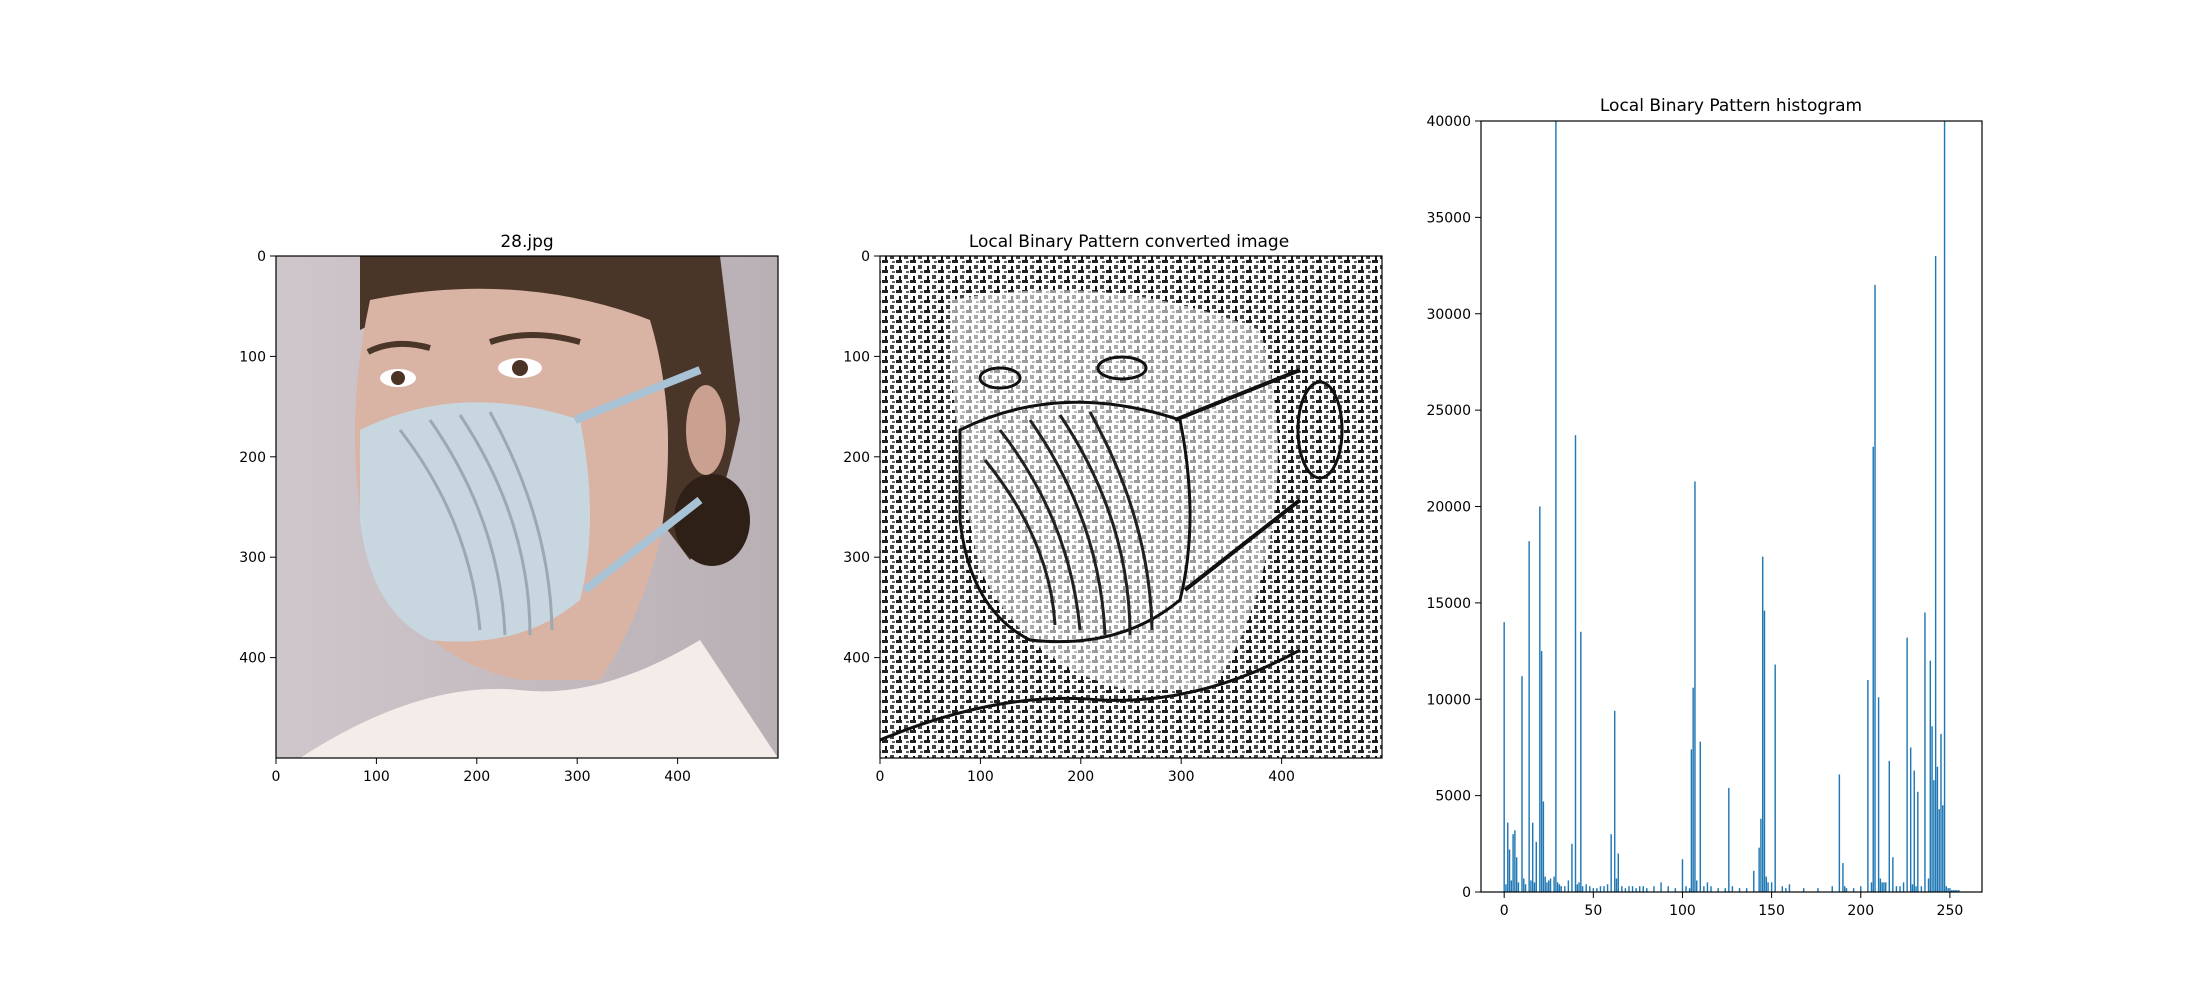  What do you see at coordinates (1448, 411) in the screenshot?
I see `y-tick-label: 25000` at bounding box center [1448, 411].